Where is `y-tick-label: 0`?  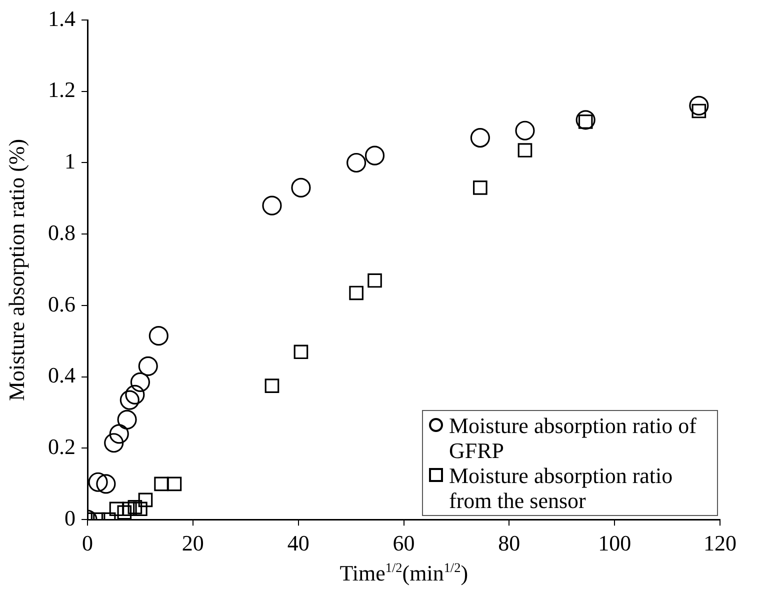 y-tick-label: 0 is located at coordinates (70, 517).